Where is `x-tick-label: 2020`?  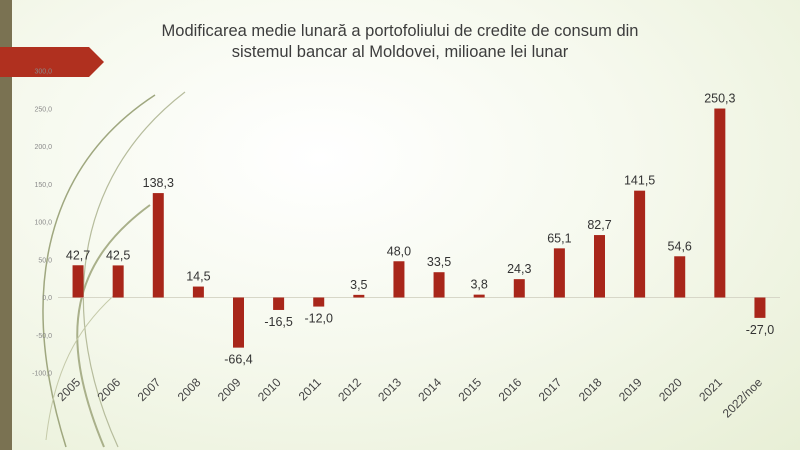 x-tick-label: 2020 is located at coordinates (670, 389).